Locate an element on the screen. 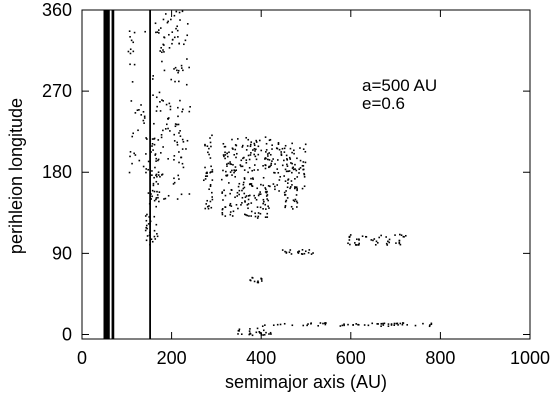  x-tick-label: 800 is located at coordinates (440, 358).